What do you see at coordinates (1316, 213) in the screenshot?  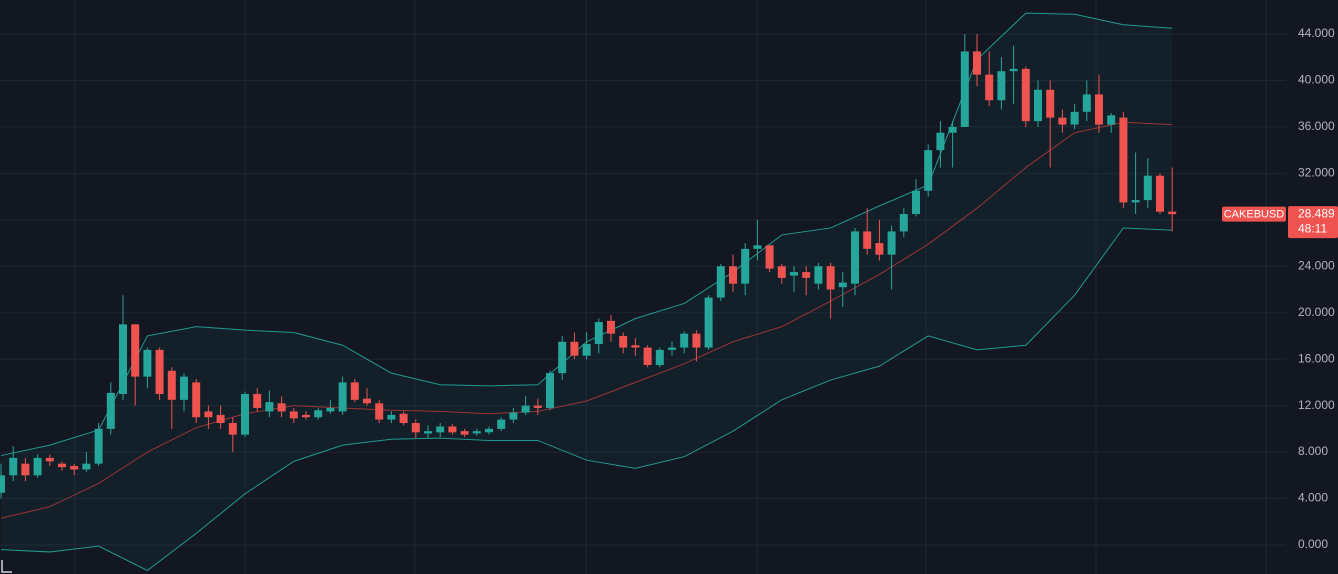 I see `last-price-label: 28.489` at bounding box center [1316, 213].